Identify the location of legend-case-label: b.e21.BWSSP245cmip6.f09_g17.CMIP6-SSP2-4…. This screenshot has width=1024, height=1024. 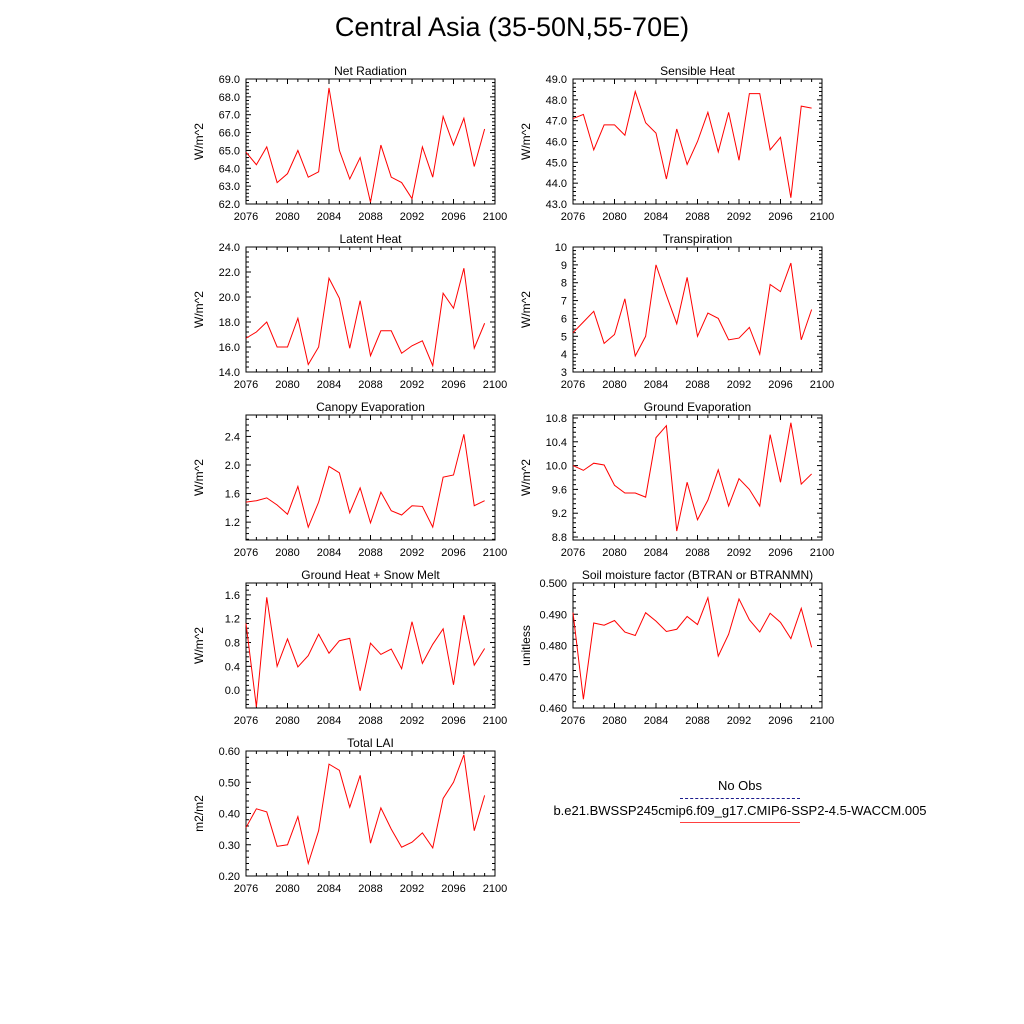
(740, 810).